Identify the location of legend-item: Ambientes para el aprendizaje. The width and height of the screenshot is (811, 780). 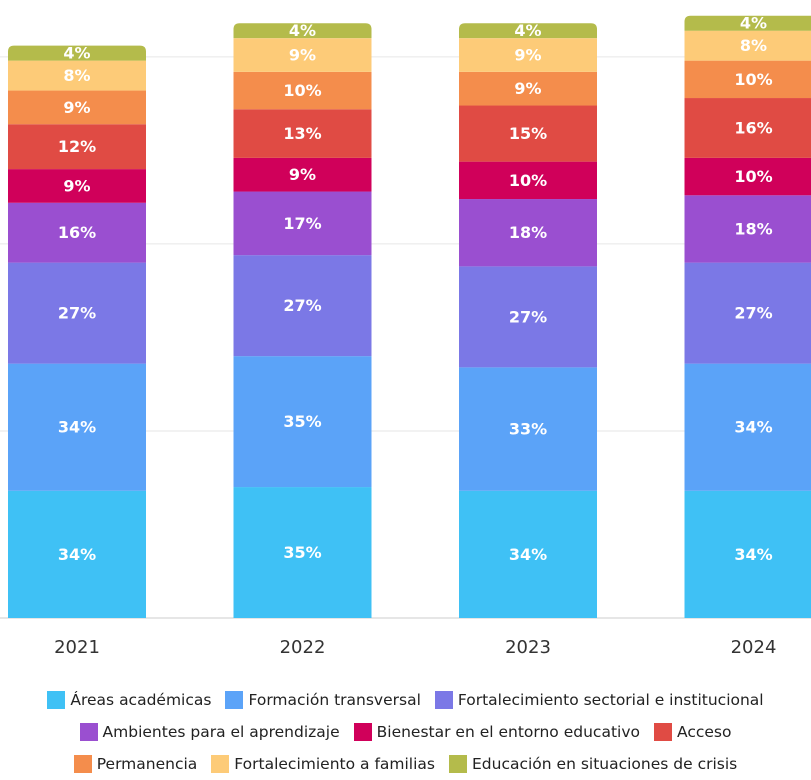
(210, 732).